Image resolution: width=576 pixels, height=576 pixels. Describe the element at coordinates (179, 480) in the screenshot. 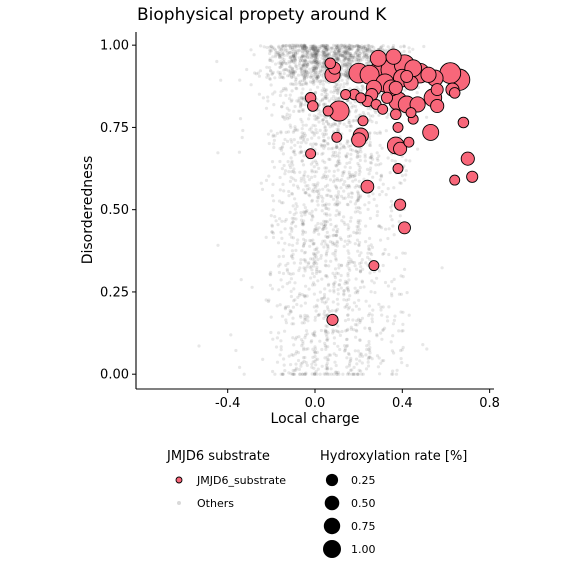

I see `legend-substrate-key` at that location.